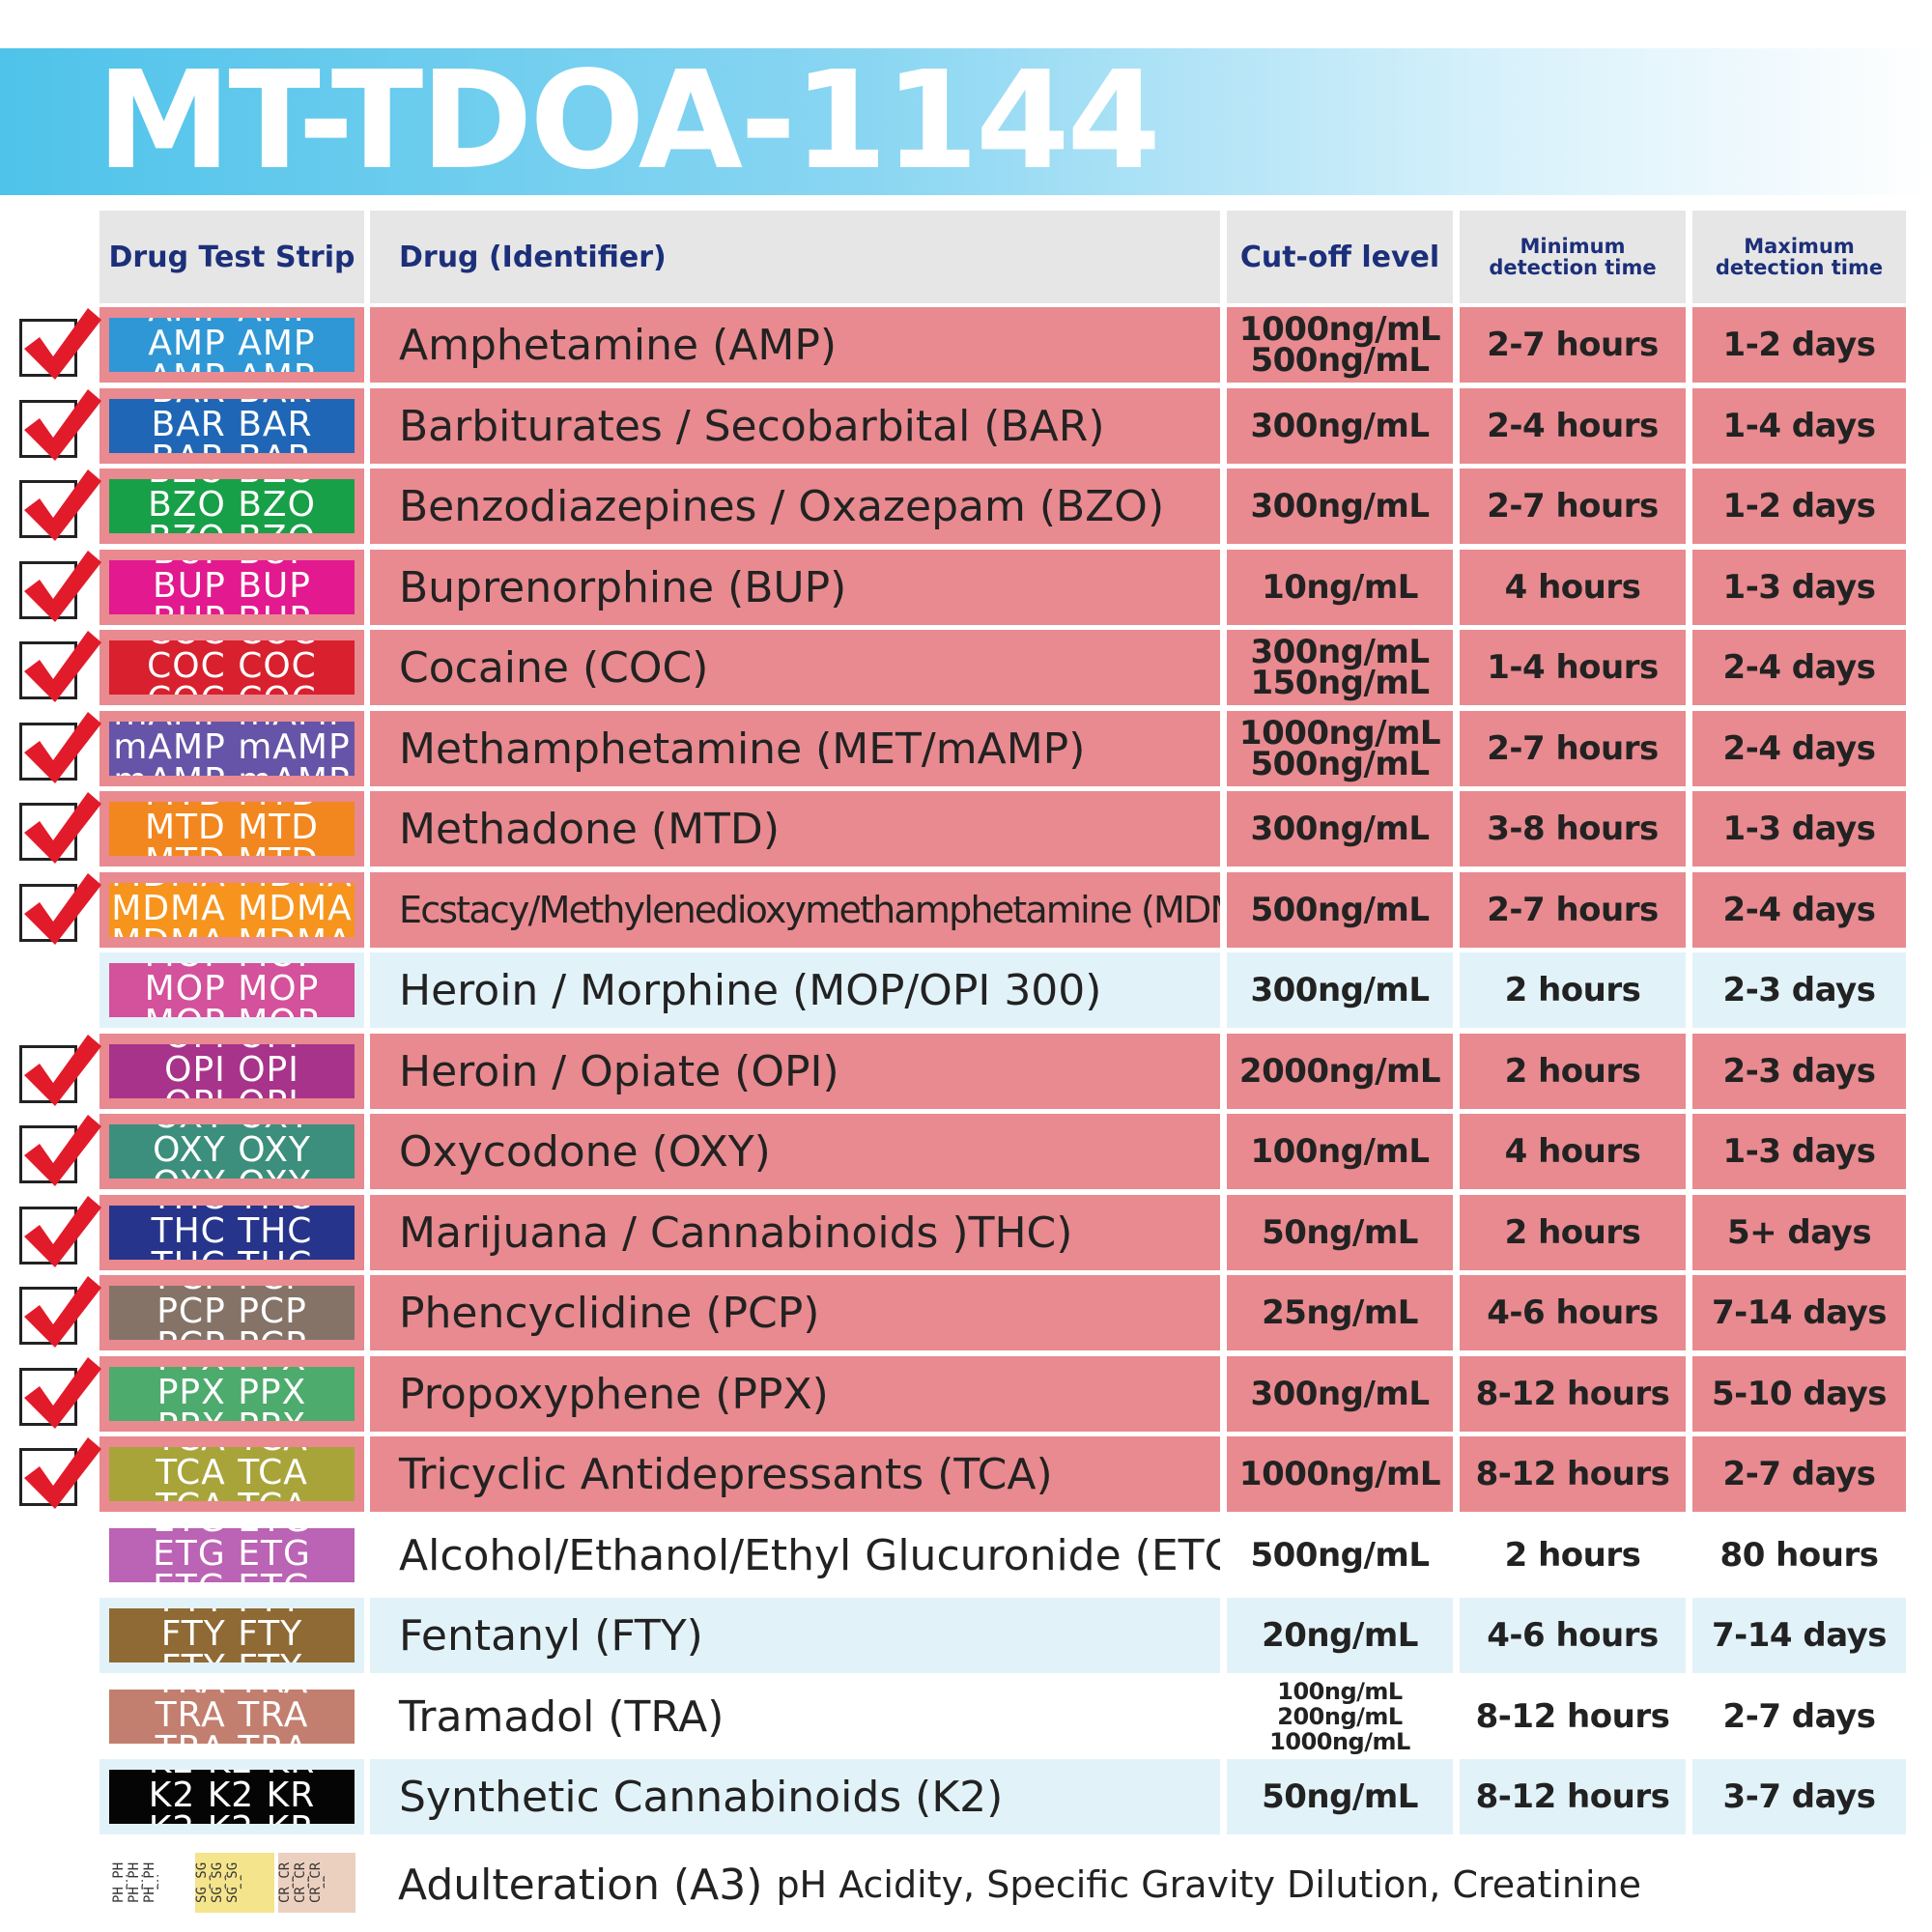 Image resolution: width=1932 pixels, height=1932 pixels. What do you see at coordinates (1340, 257) in the screenshot?
I see `header-cutoff: Cut-off level` at bounding box center [1340, 257].